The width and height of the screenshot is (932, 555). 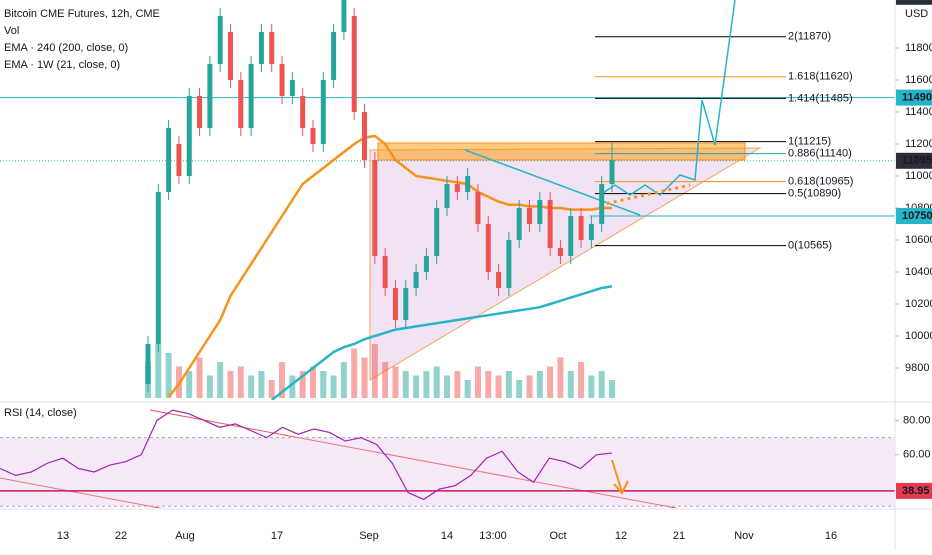 I want to click on y-tick-label: 11200, so click(x=918, y=144).